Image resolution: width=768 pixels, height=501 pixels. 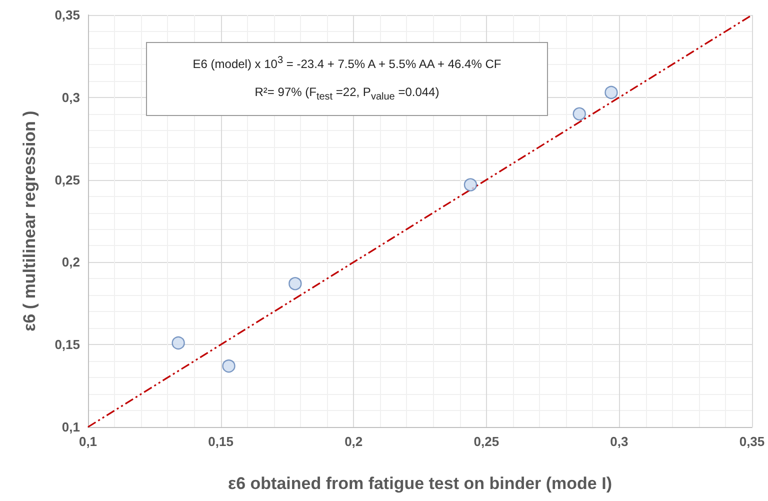 I want to click on x-tick-label: 0,15, so click(x=221, y=441).